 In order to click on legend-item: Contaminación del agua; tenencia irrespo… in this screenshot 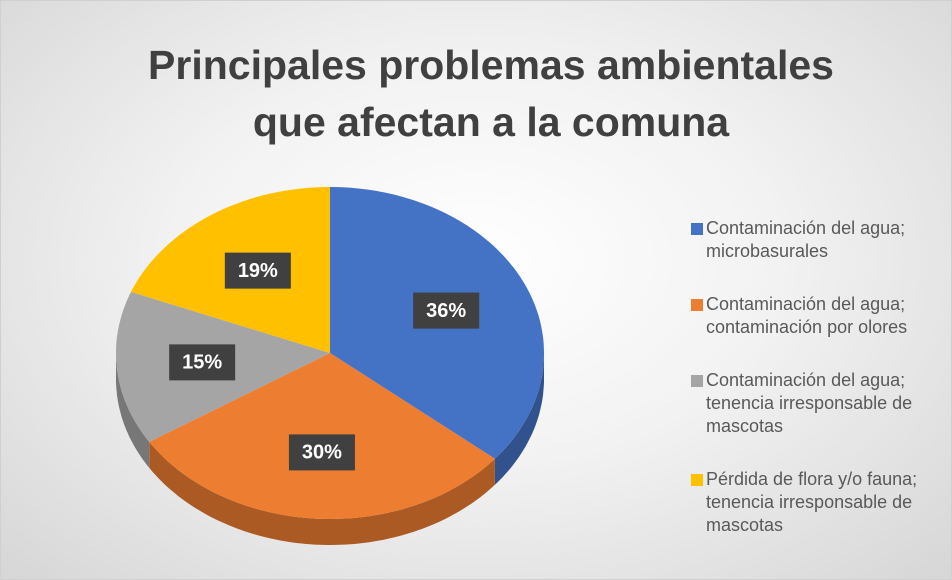, I will do `click(818, 403)`.